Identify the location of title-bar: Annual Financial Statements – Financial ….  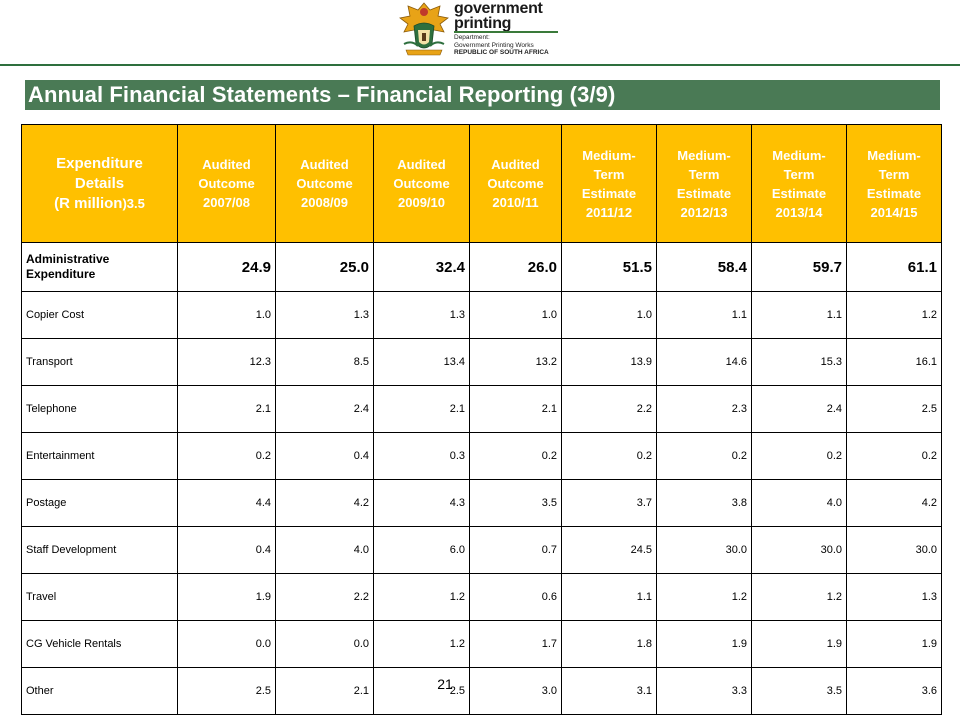
(482, 95).